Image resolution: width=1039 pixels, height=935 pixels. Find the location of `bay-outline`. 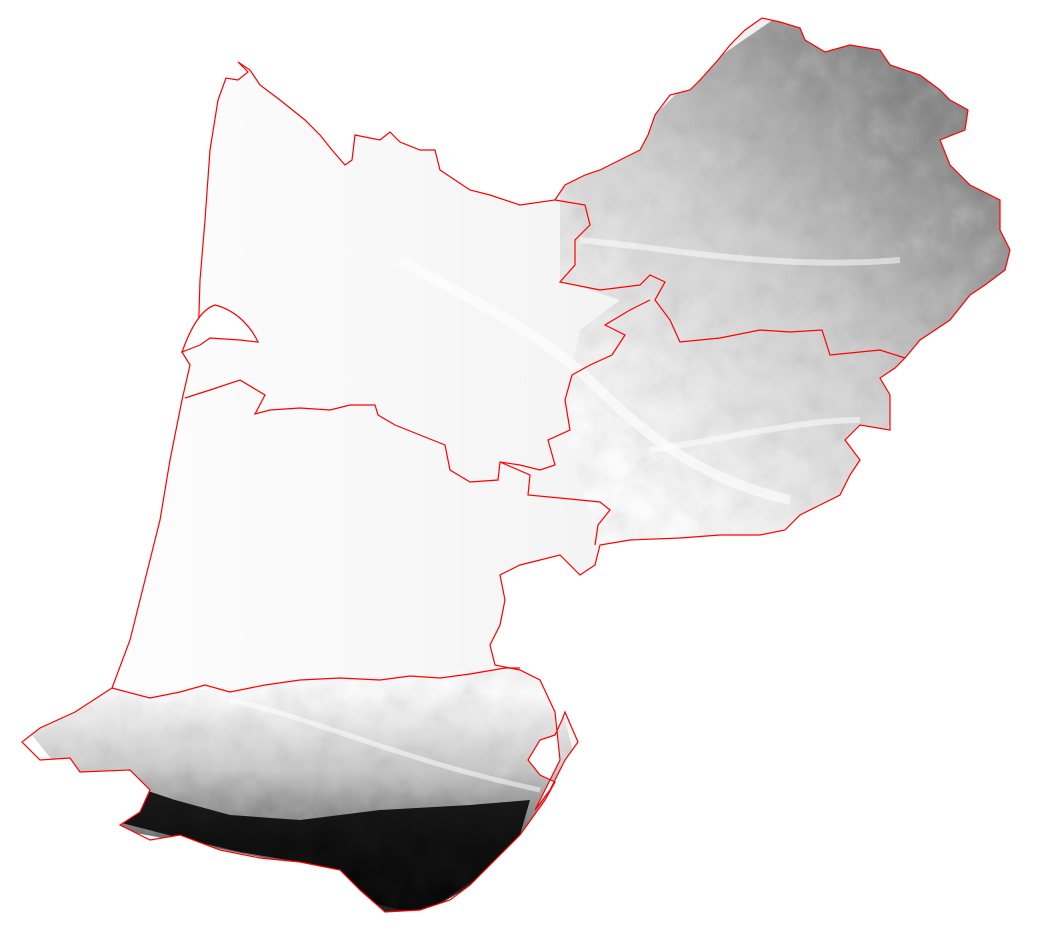

bay-outline is located at coordinates (219, 329).